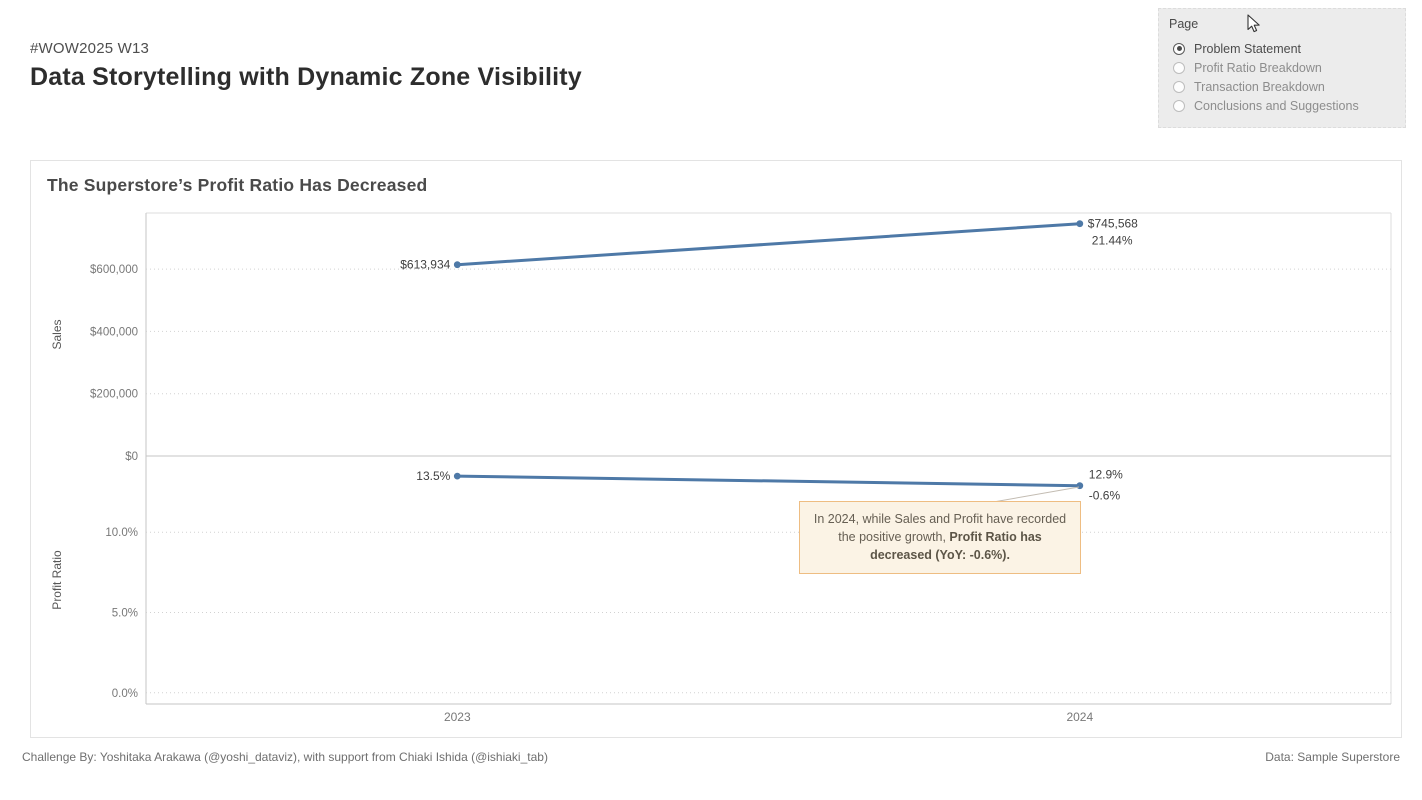 The width and height of the screenshot is (1422, 800). I want to click on page-option-transaction-breakdown: Transaction Breakdown, so click(1282, 86).